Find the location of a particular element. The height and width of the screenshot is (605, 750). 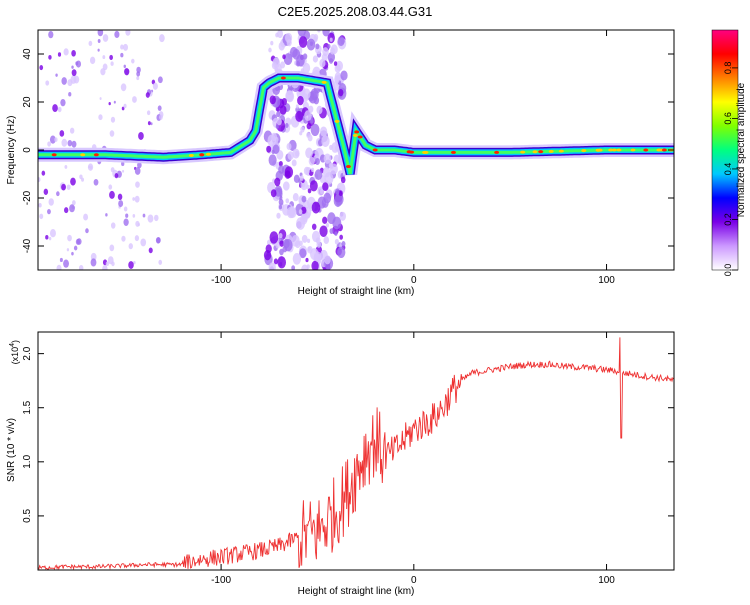

snr-ytick-label: 1.0 is located at coordinates (27, 461).